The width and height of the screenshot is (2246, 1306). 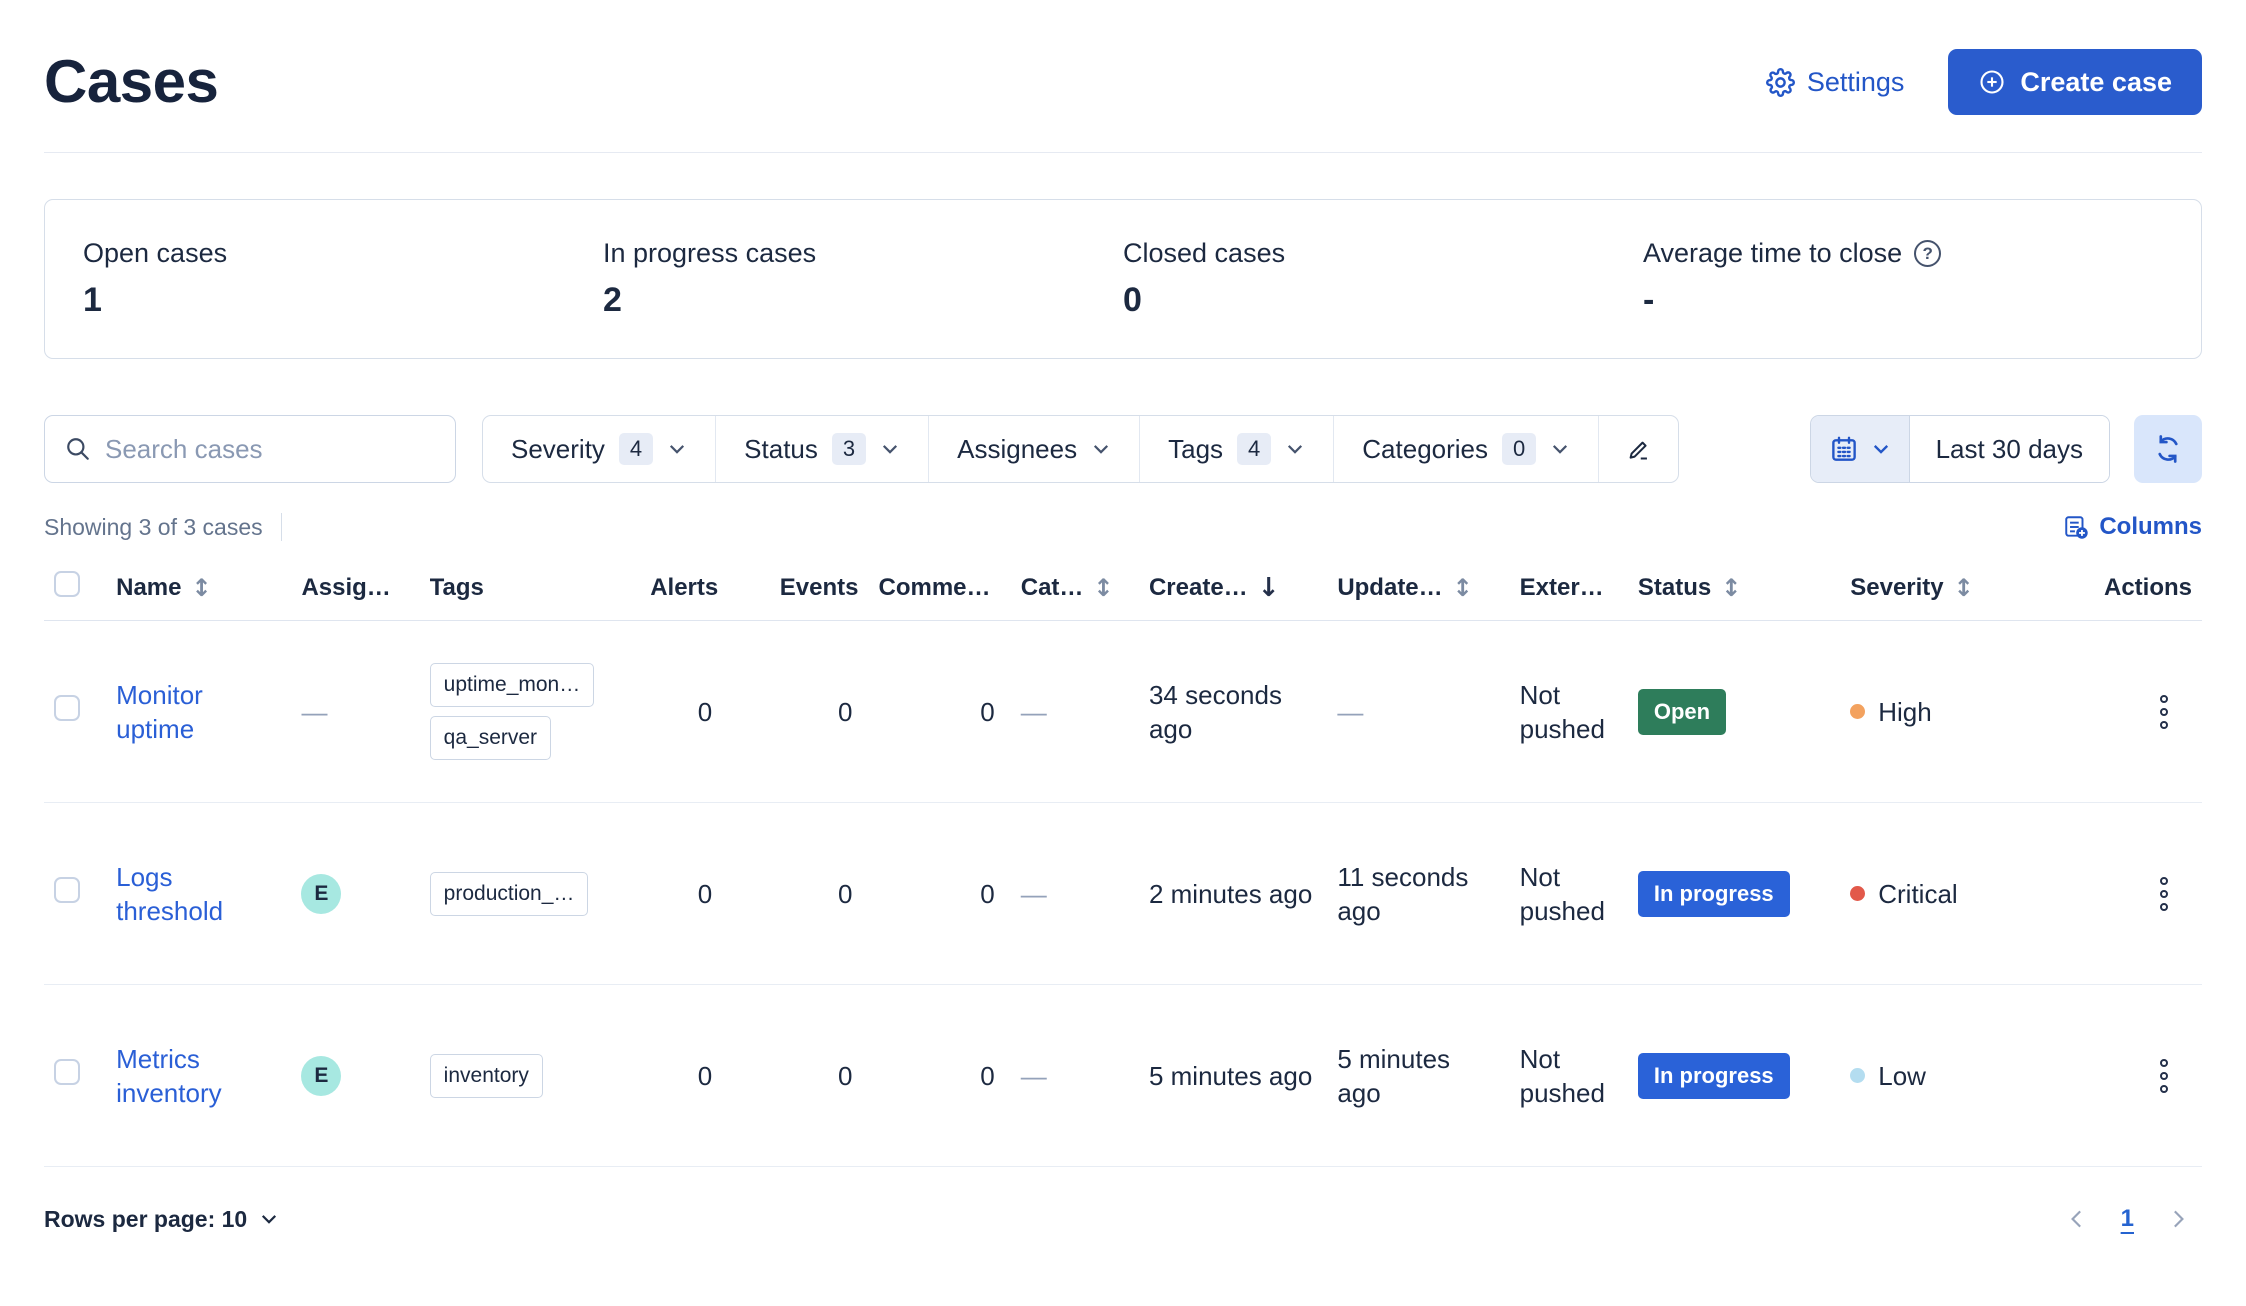 What do you see at coordinates (1233, 711) in the screenshot?
I see `created-at: 34 seconds ago` at bounding box center [1233, 711].